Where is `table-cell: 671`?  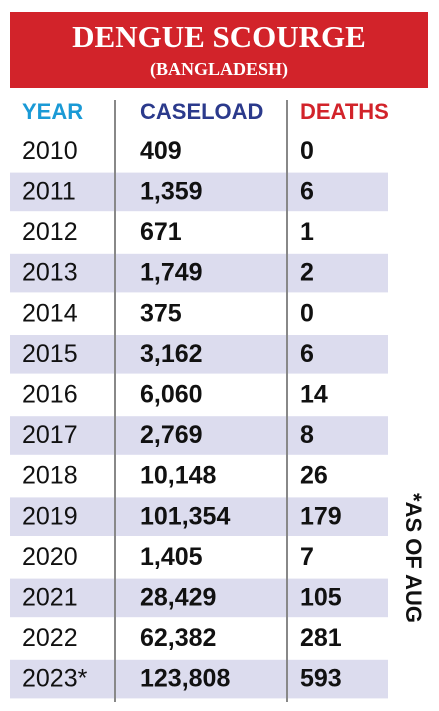
table-cell: 671 is located at coordinates (161, 232).